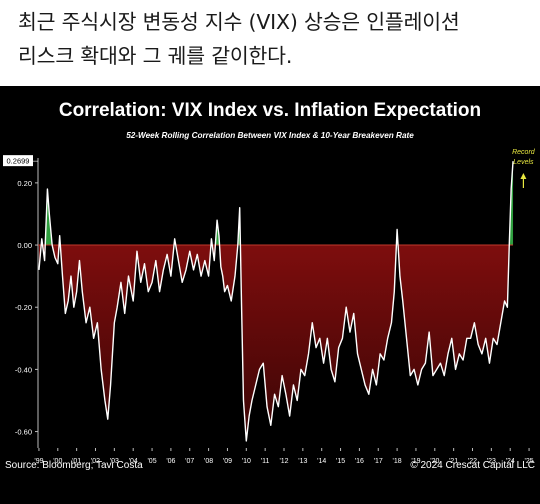 Image resolution: width=540 pixels, height=504 pixels. I want to click on x-tick-label: '15, so click(340, 461).